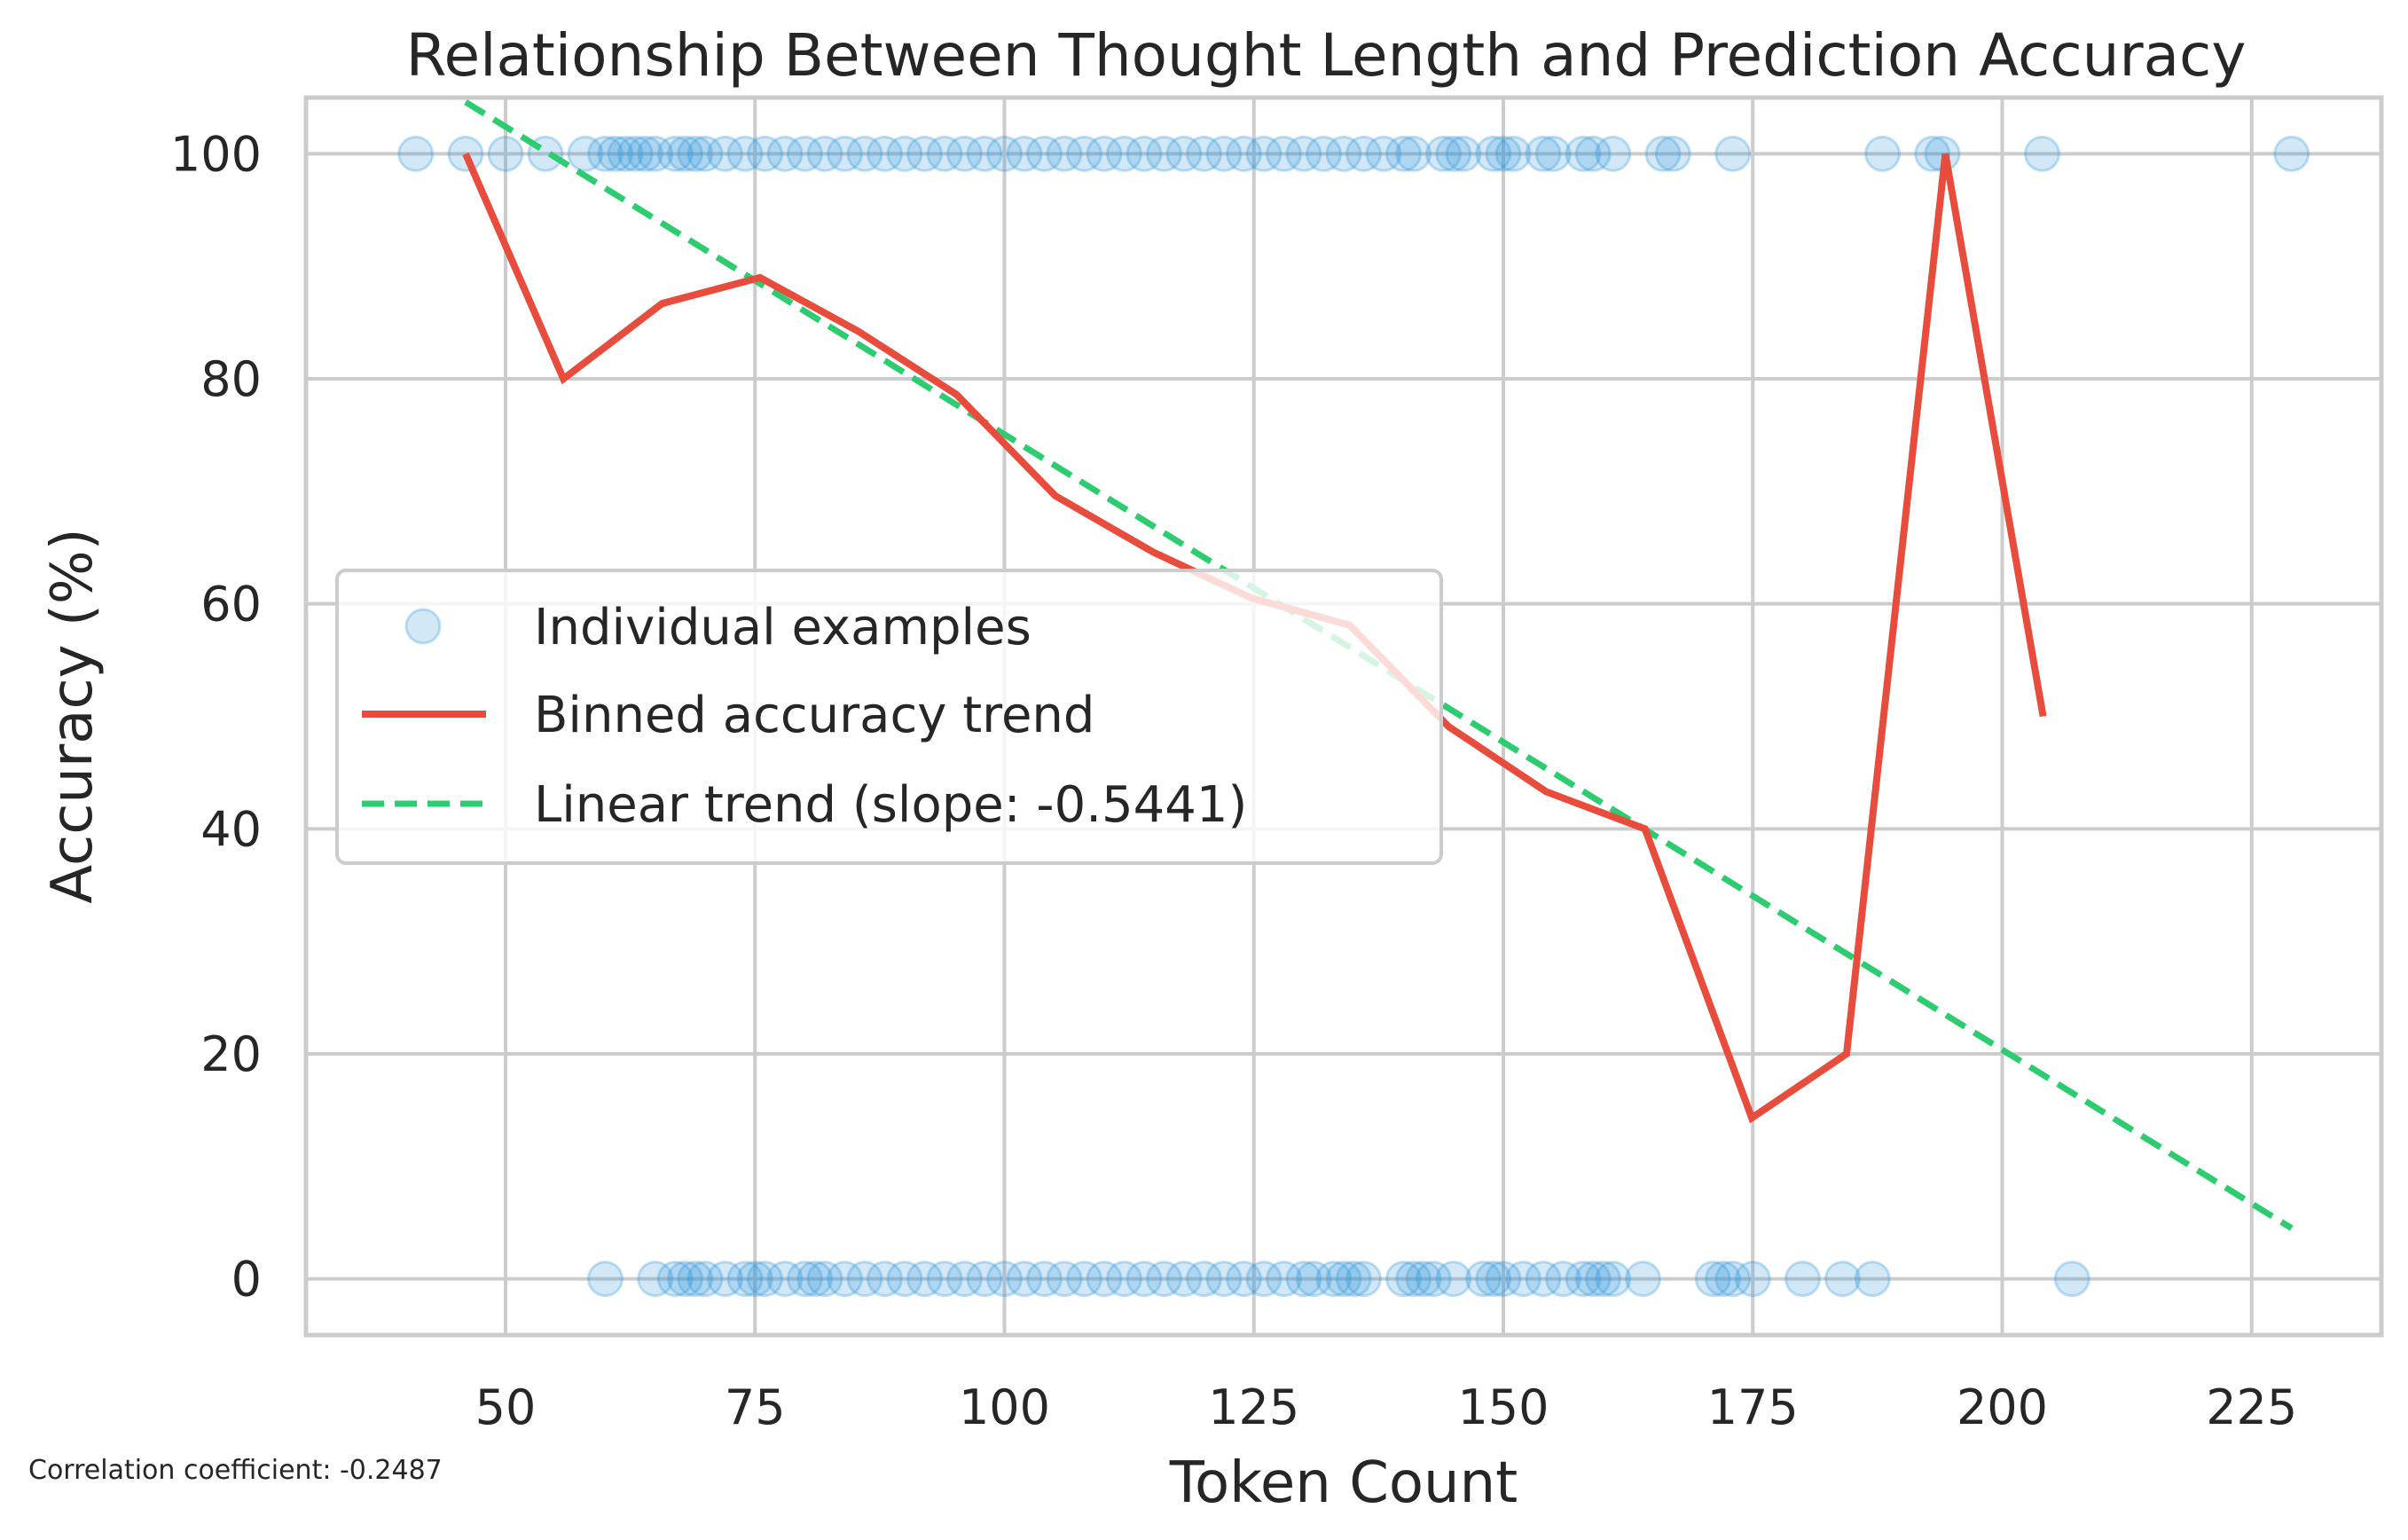 The image size is (2408, 1540). What do you see at coordinates (506, 1407) in the screenshot?
I see `x-tick-label: 50` at bounding box center [506, 1407].